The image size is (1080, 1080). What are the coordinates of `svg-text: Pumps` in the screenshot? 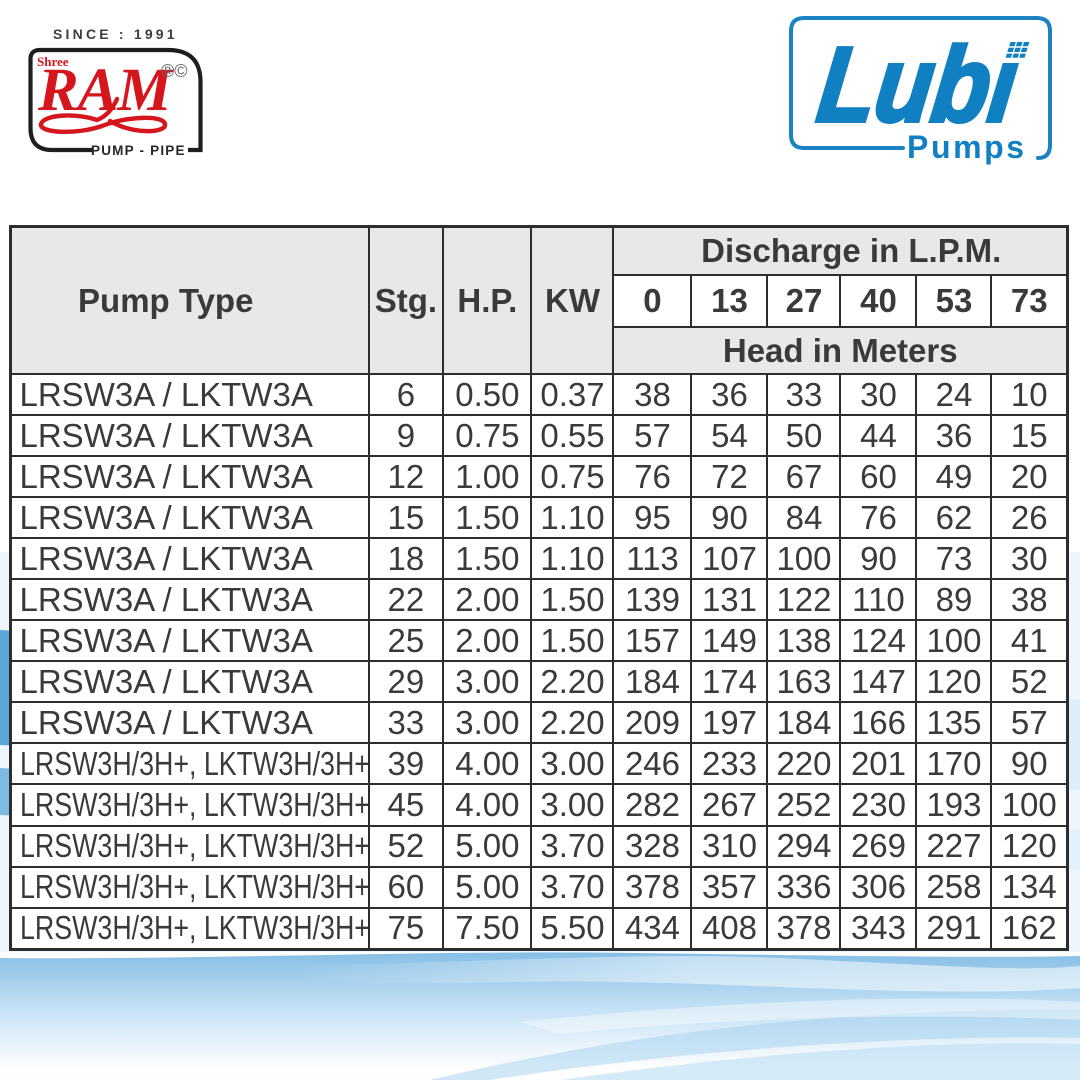 It's located at (967, 147).